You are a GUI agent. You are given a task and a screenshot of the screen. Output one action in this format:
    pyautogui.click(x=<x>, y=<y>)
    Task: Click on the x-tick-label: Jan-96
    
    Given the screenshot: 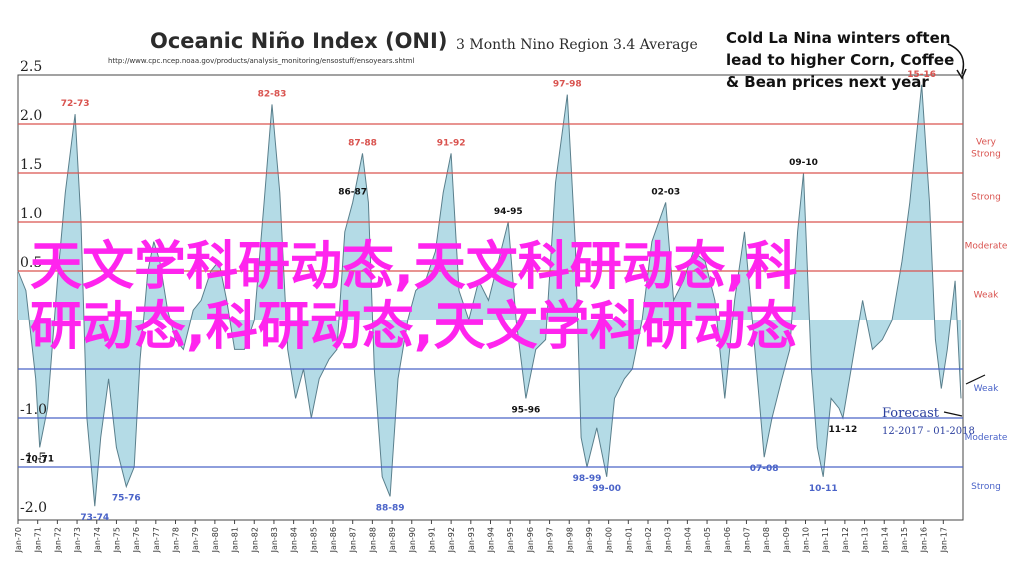 What is the action you would take?
    pyautogui.click(x=530, y=540)
    